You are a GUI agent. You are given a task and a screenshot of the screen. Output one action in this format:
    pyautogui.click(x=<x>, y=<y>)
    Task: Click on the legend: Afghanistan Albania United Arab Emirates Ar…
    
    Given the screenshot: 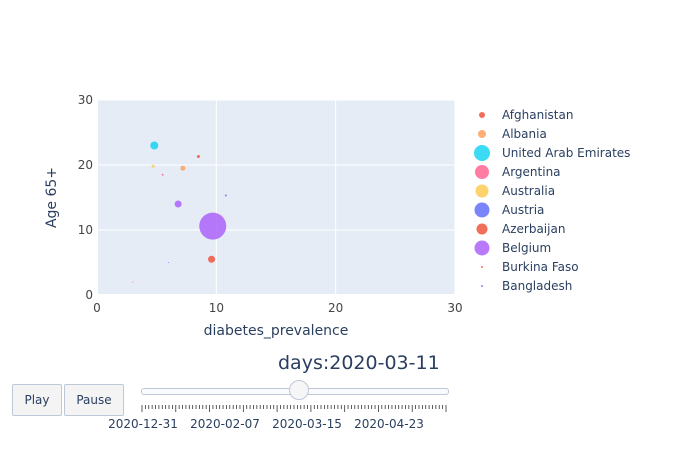 What is the action you would take?
    pyautogui.click(x=552, y=200)
    